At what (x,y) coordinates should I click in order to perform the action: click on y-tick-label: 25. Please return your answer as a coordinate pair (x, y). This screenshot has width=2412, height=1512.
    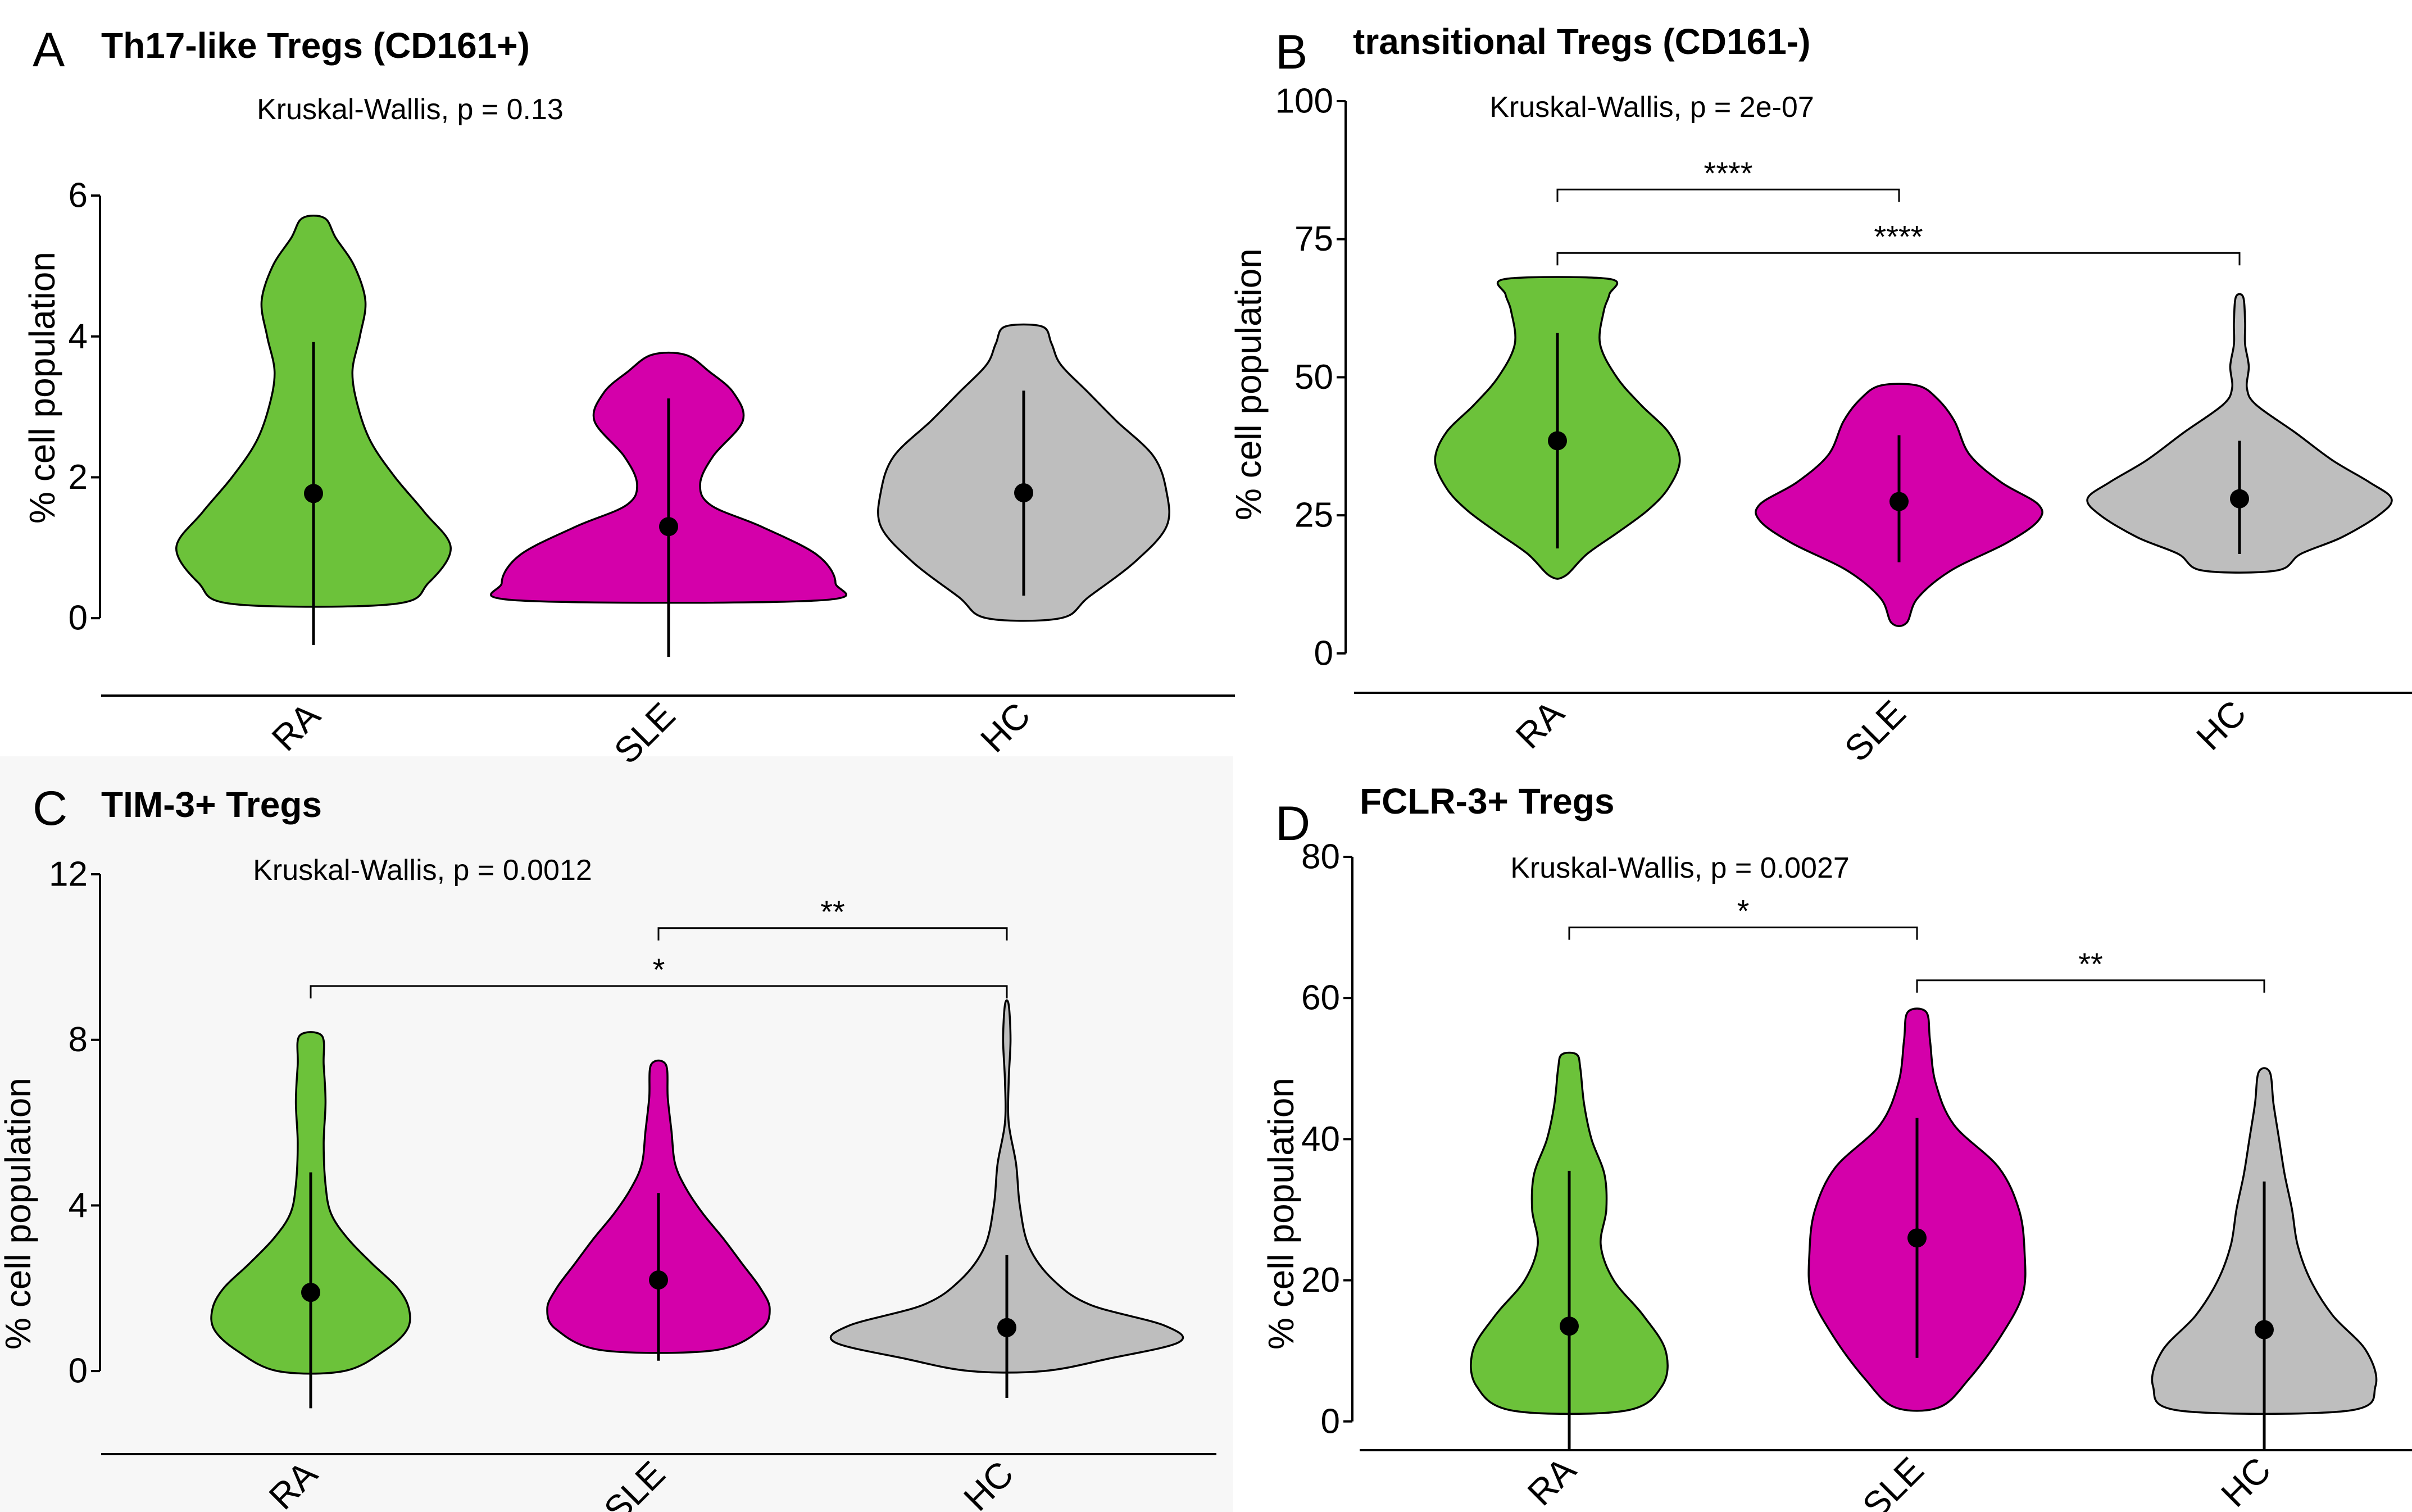
    Looking at the image, I should click on (1314, 515).